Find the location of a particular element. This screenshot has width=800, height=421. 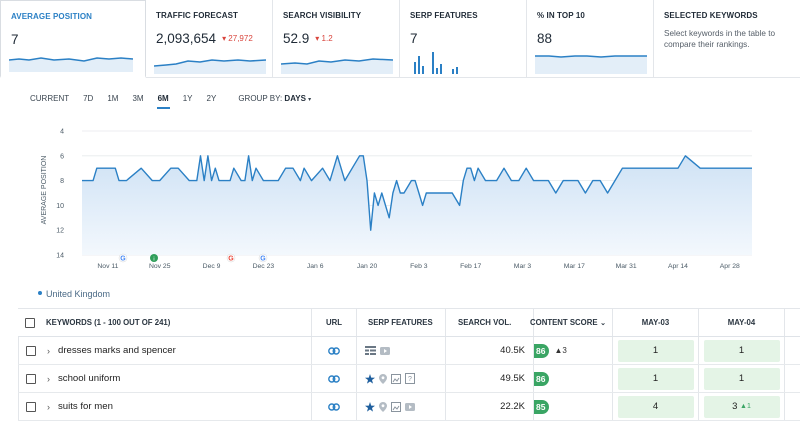

kpi-serp-features: SERP FEATURES 7 is located at coordinates (463, 39).